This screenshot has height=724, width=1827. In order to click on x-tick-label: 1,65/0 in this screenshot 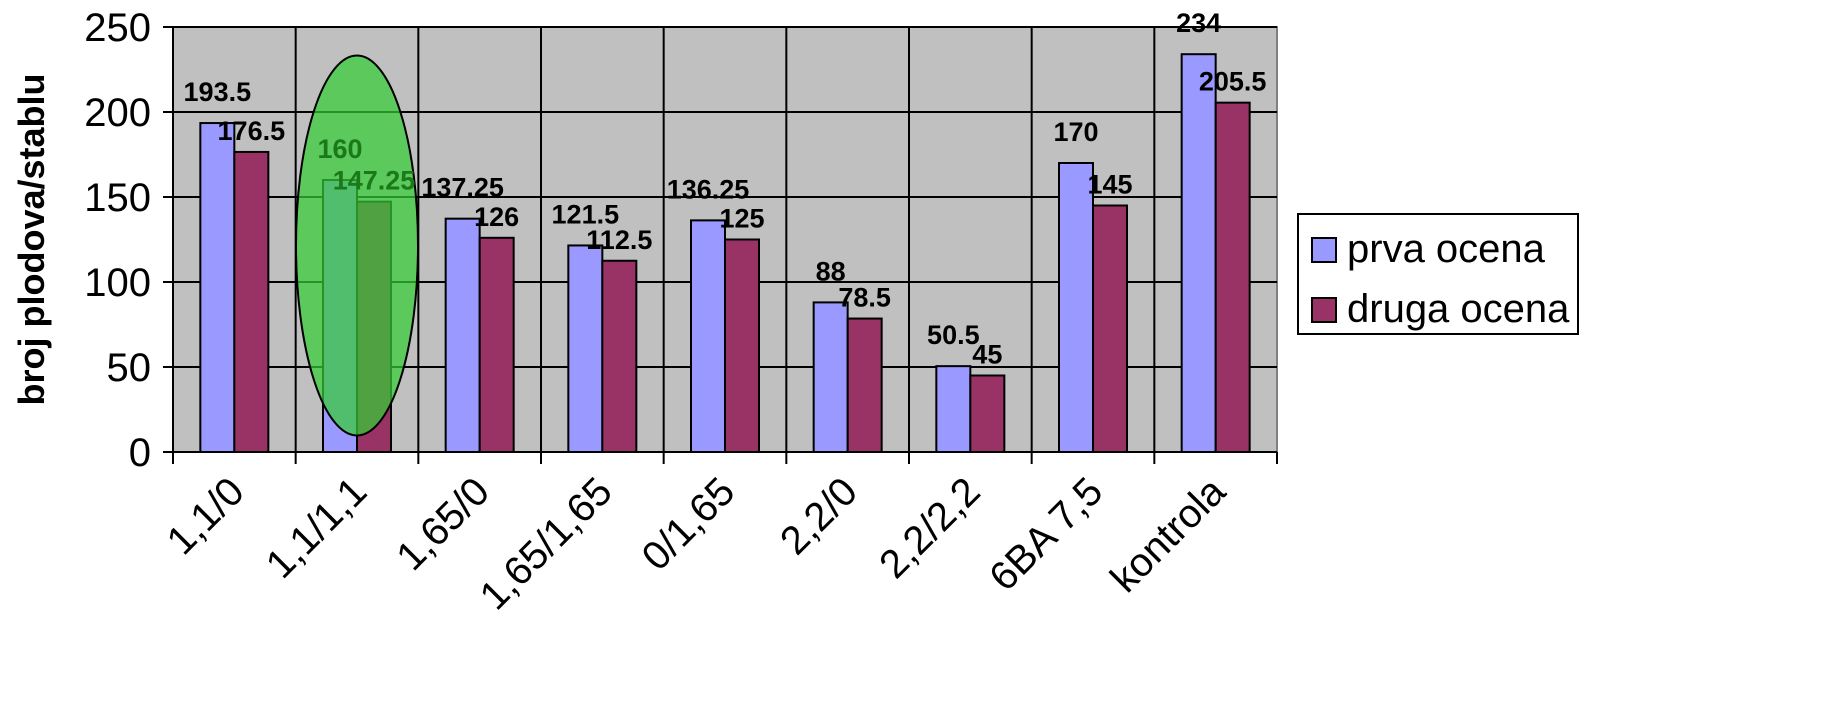, I will do `click(443, 524)`.